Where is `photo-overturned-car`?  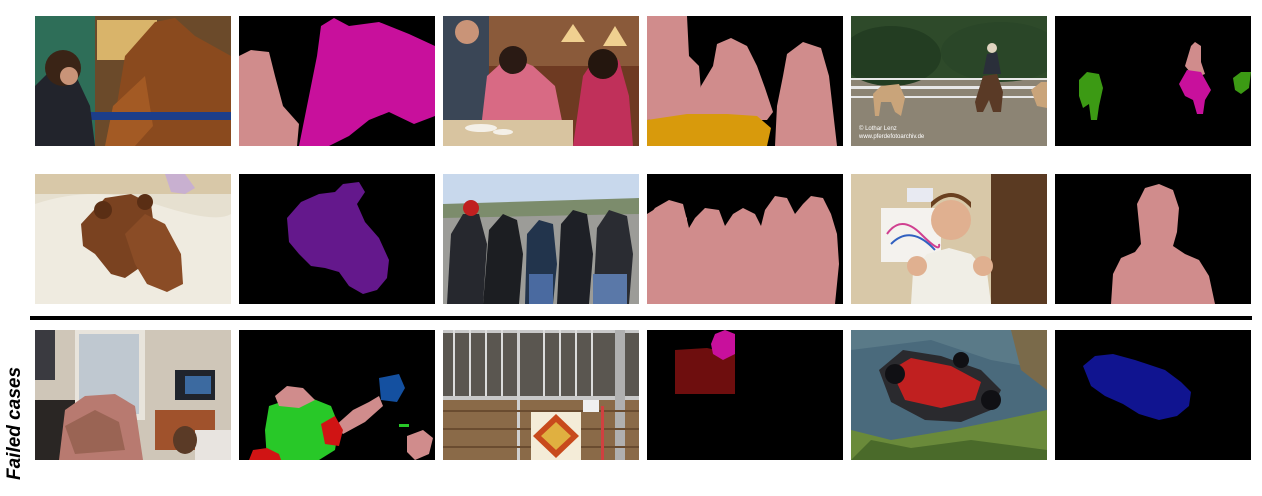 photo-overturned-car is located at coordinates (949, 395).